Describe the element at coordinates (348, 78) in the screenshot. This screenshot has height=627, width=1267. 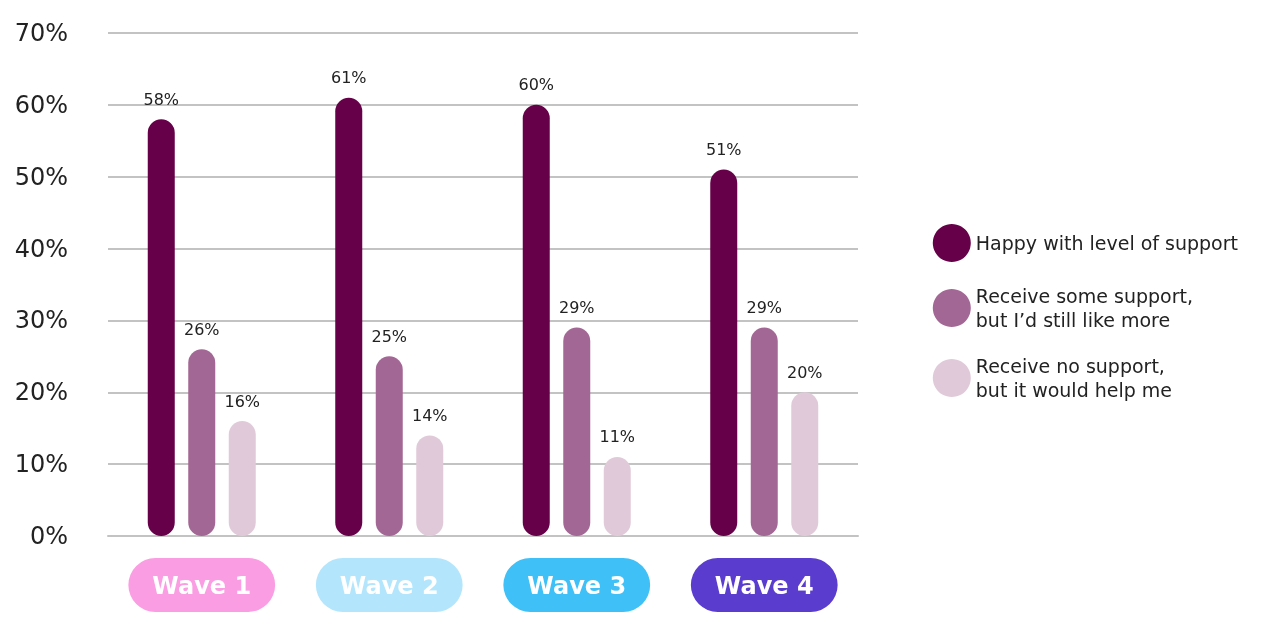
I see `data-label: 61%` at that location.